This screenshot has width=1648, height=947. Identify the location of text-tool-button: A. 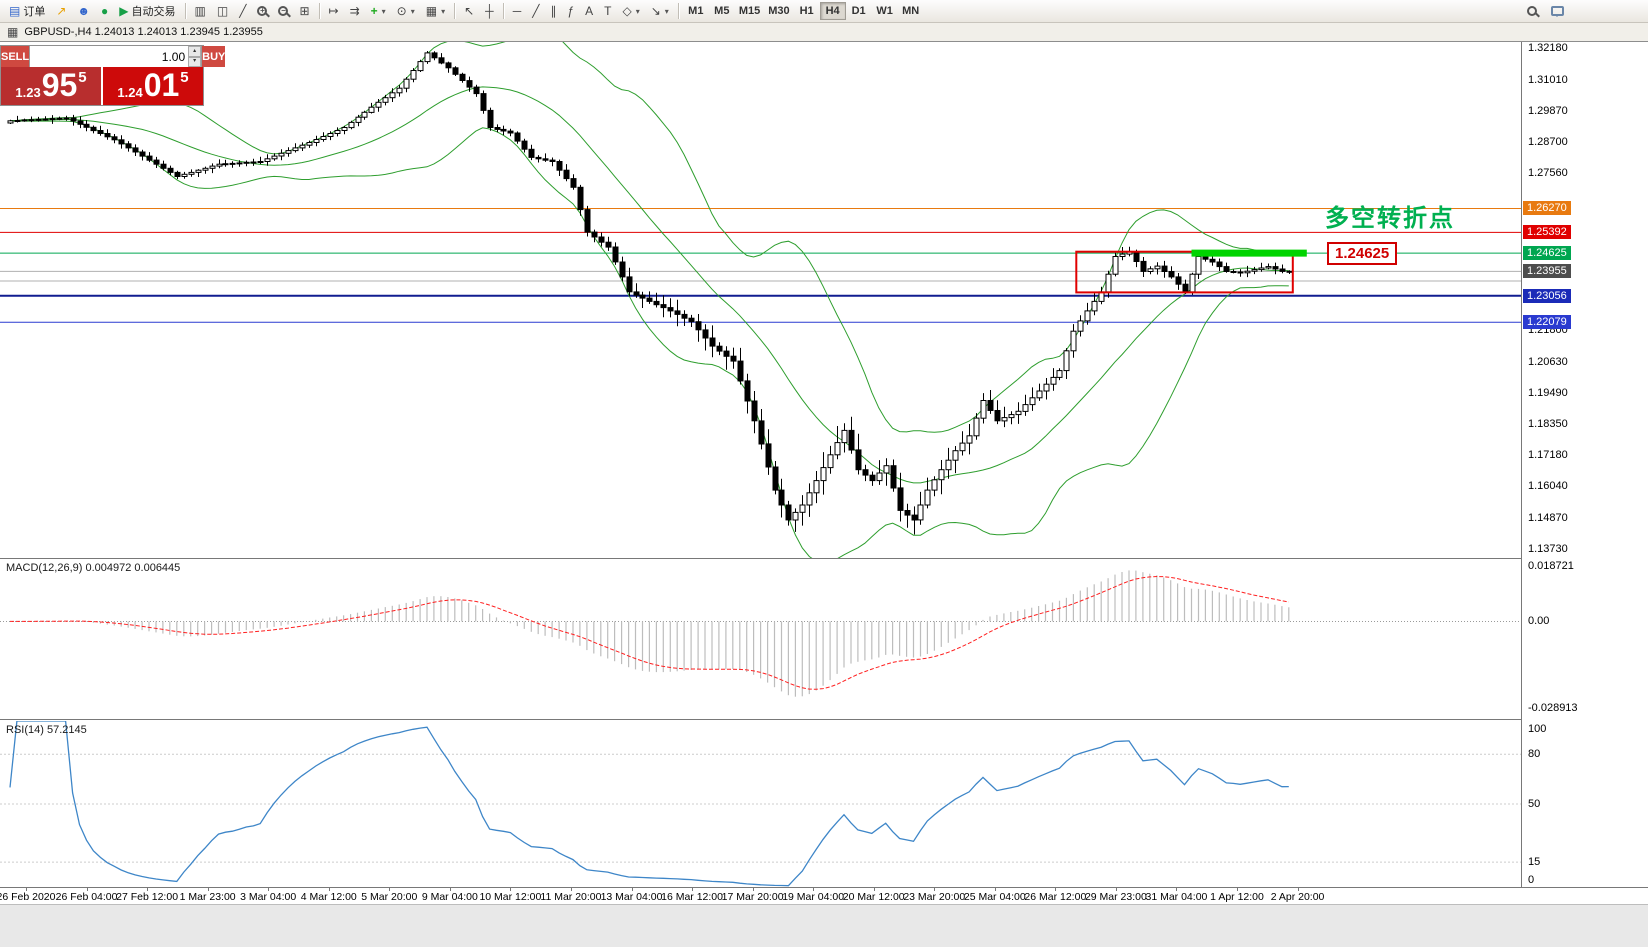
(589, 11).